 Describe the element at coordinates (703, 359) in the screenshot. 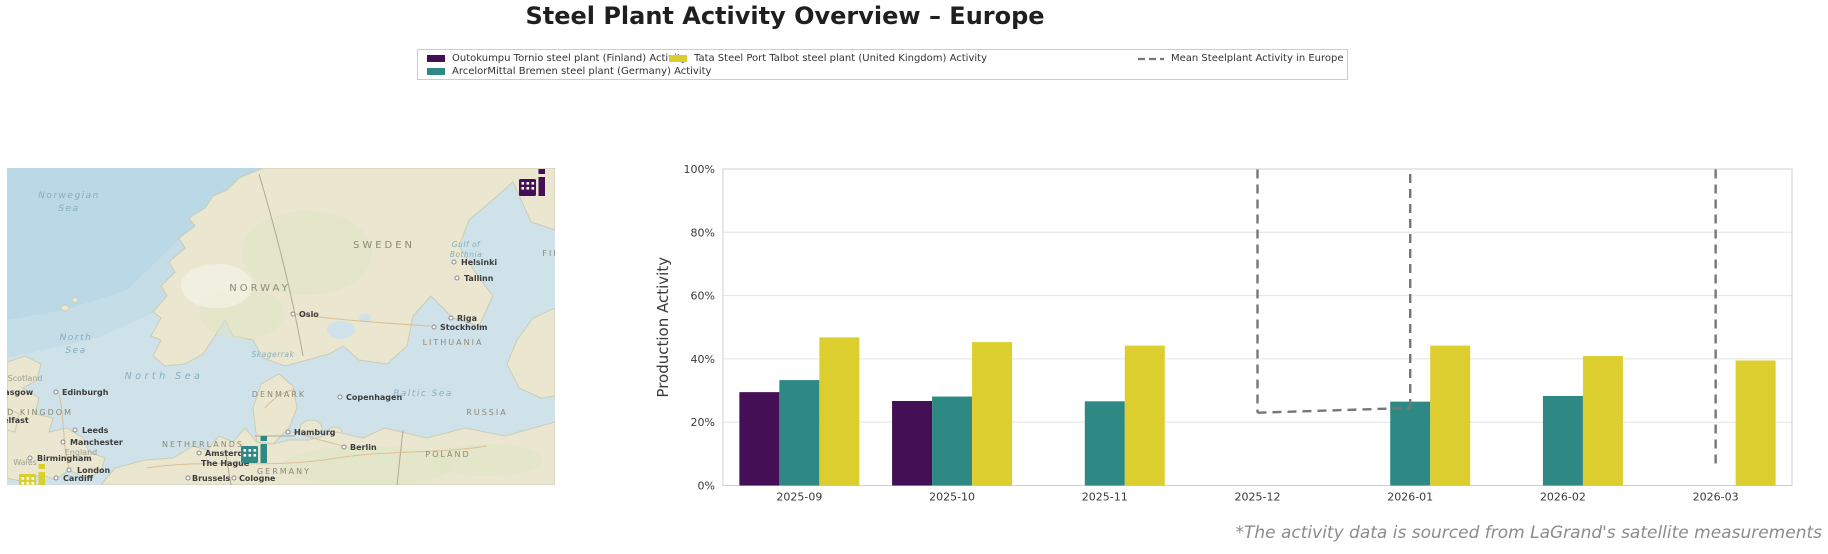

I see `y-tick-label: 40%` at that location.